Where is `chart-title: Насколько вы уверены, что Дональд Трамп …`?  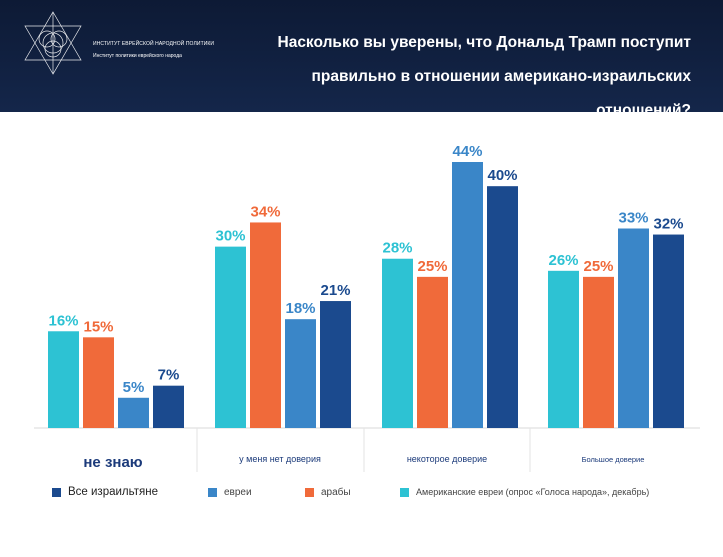
chart-title: Насколько вы уверены, что Дональд Трамп … is located at coordinates (461, 77).